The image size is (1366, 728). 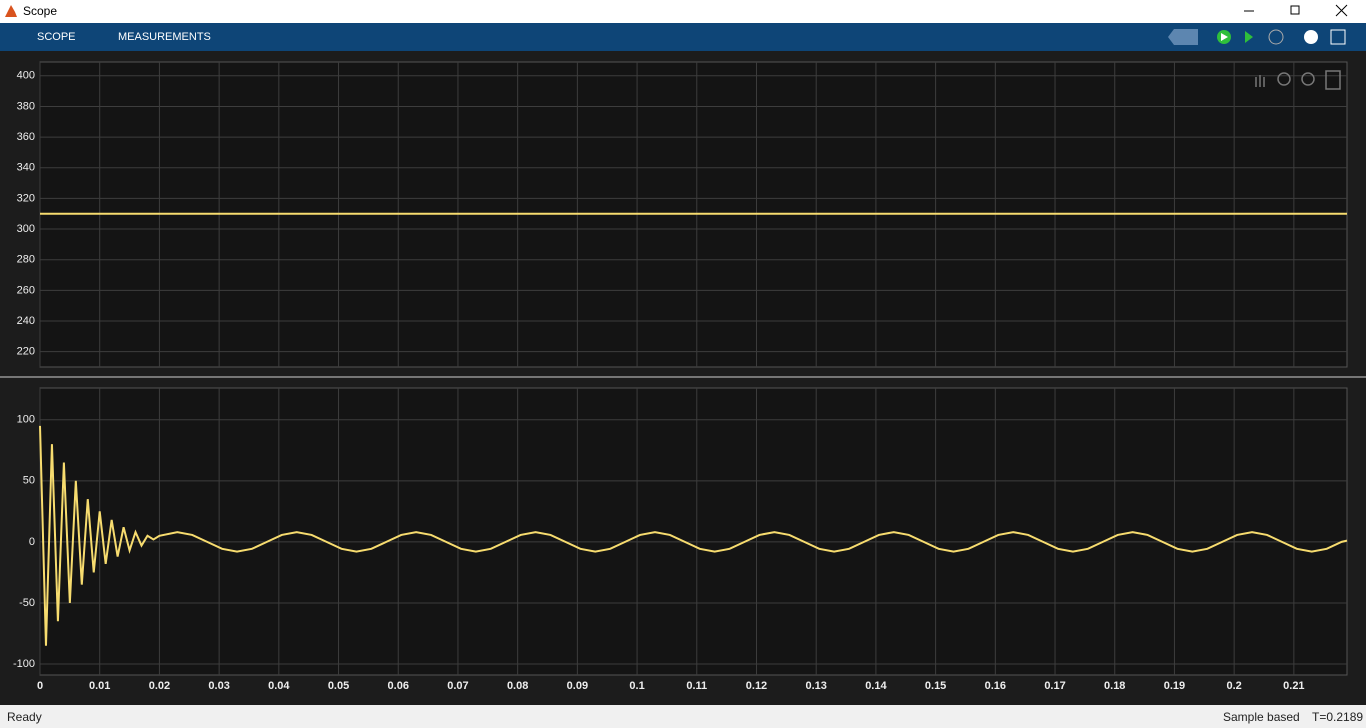 What do you see at coordinates (27, 603) in the screenshot?
I see `y-tick-label: -50` at bounding box center [27, 603].